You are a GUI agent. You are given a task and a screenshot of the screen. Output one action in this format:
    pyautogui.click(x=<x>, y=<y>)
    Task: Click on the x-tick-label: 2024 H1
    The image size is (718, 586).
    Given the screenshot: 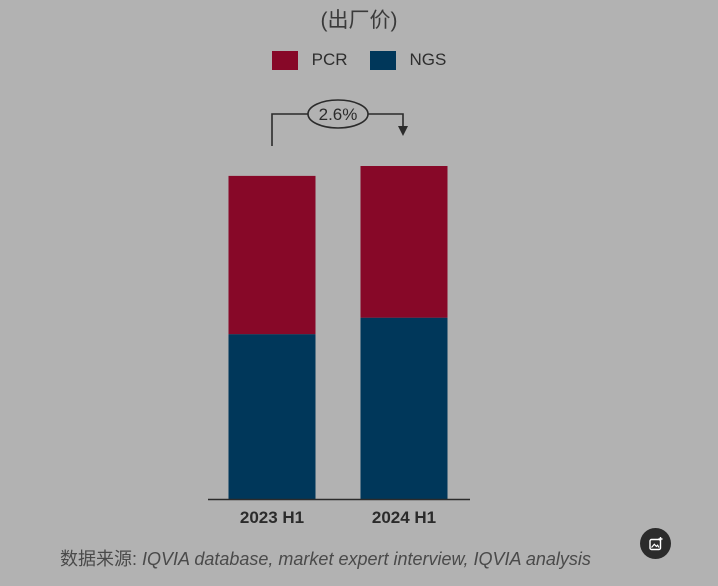 What is the action you would take?
    pyautogui.click(x=404, y=517)
    